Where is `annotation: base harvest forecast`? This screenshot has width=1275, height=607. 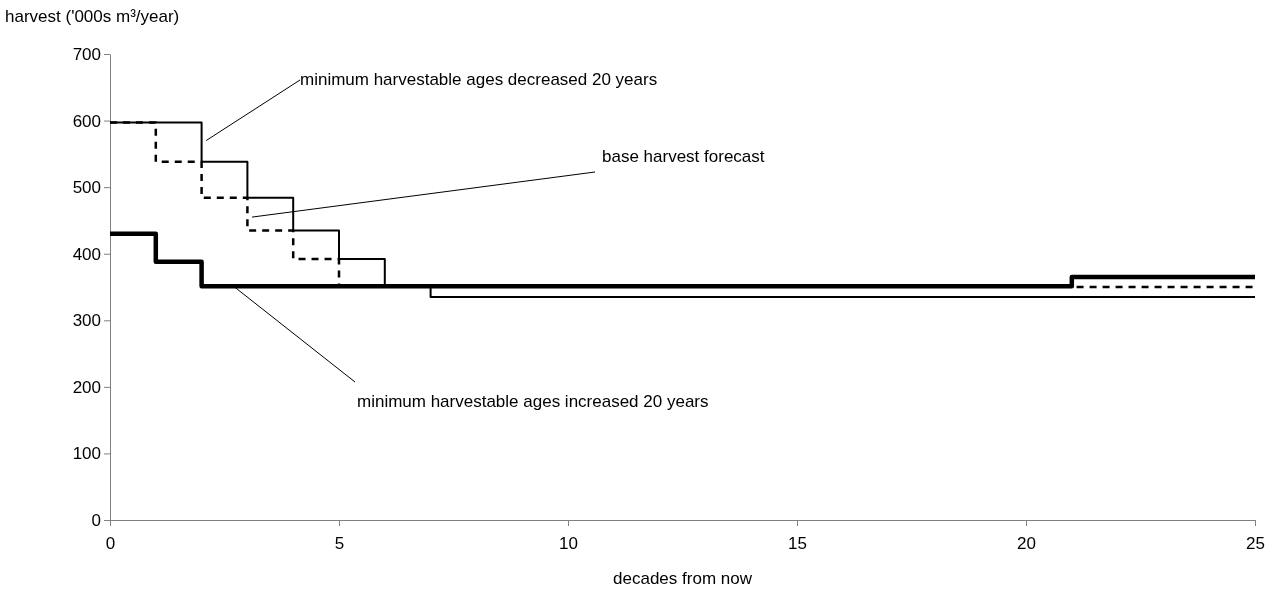 annotation: base harvest forecast is located at coordinates (683, 156).